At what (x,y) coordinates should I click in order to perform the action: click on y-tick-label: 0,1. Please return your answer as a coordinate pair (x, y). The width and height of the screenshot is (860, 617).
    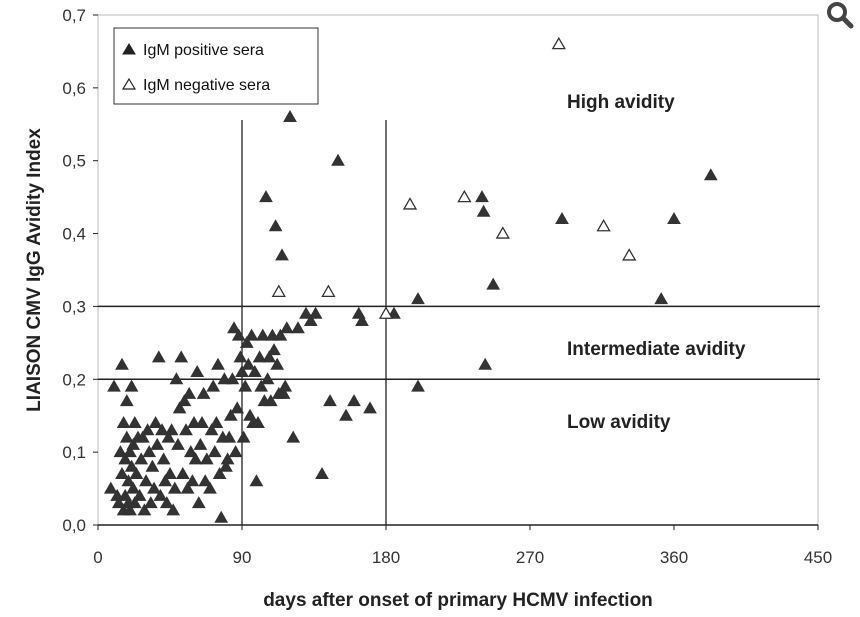
    Looking at the image, I should click on (74, 452).